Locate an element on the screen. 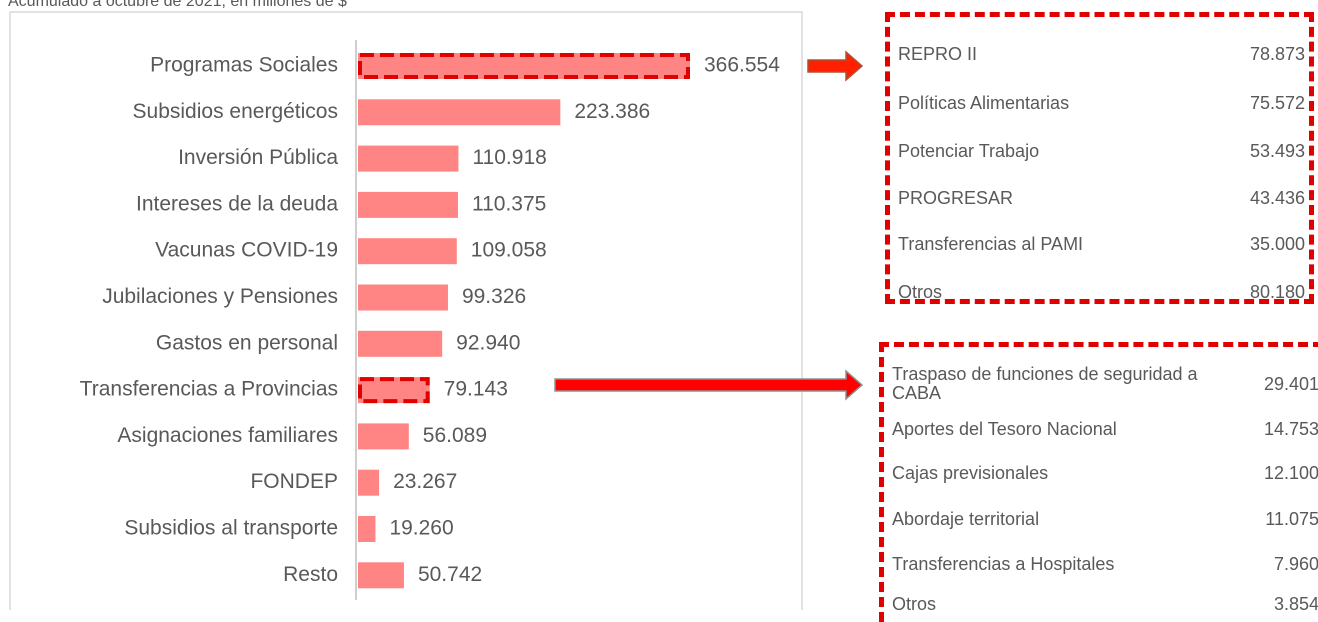 The width and height of the screenshot is (1318, 622). row-value: 43.436 is located at coordinates (1277, 198).